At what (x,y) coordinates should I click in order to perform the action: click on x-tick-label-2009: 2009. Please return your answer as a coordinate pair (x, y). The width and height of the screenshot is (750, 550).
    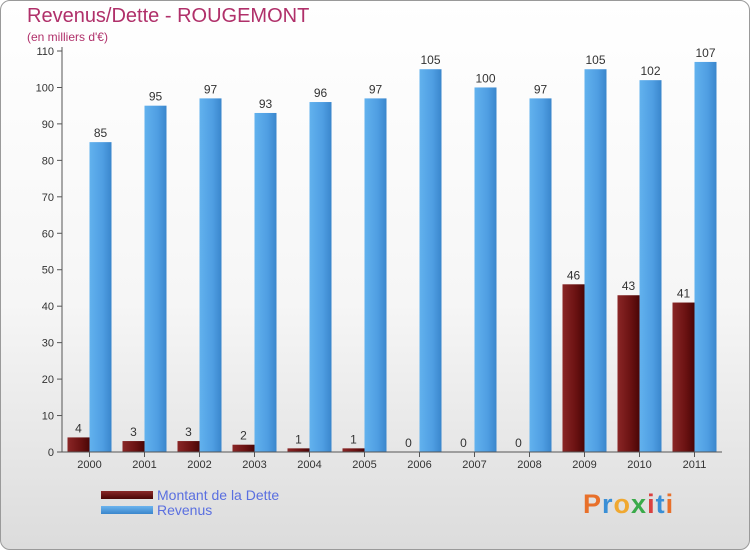
    Looking at the image, I should click on (584, 465).